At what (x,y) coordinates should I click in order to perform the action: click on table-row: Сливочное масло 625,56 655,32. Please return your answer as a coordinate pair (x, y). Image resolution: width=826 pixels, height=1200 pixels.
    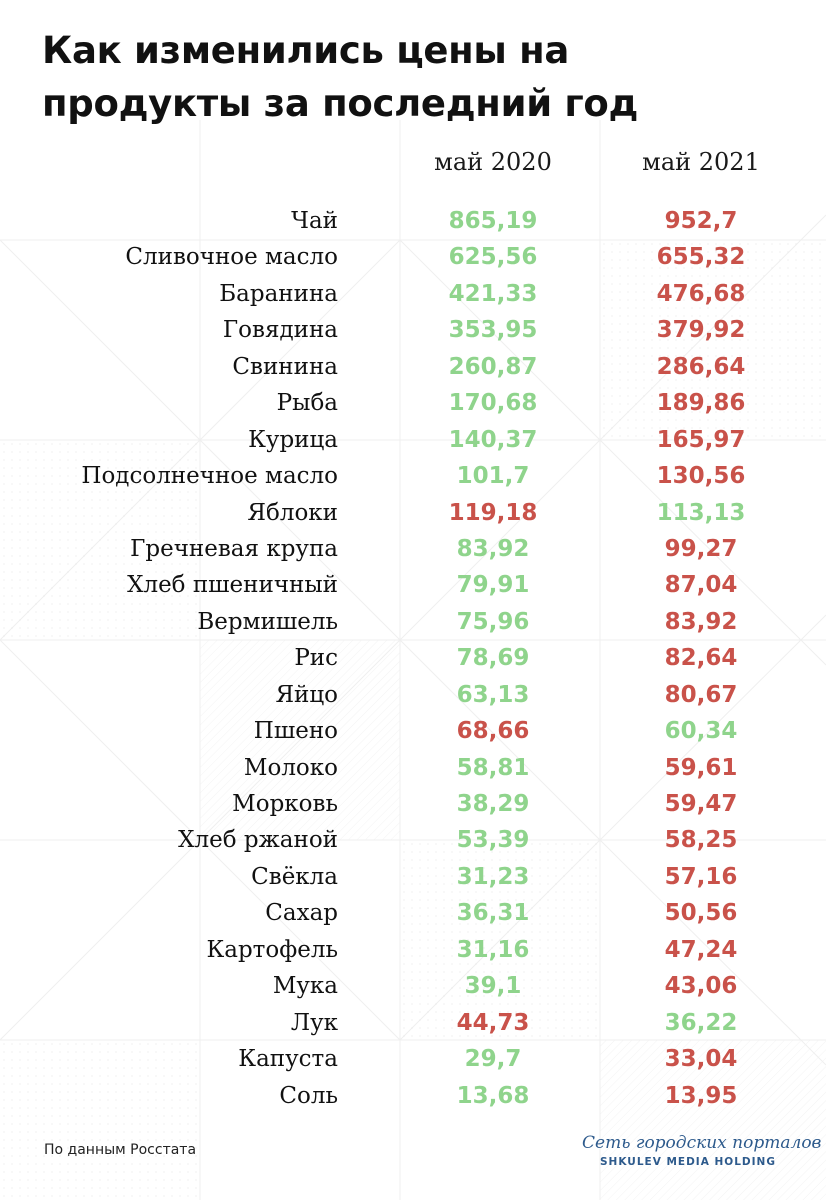
    Looking at the image, I should click on (413, 257).